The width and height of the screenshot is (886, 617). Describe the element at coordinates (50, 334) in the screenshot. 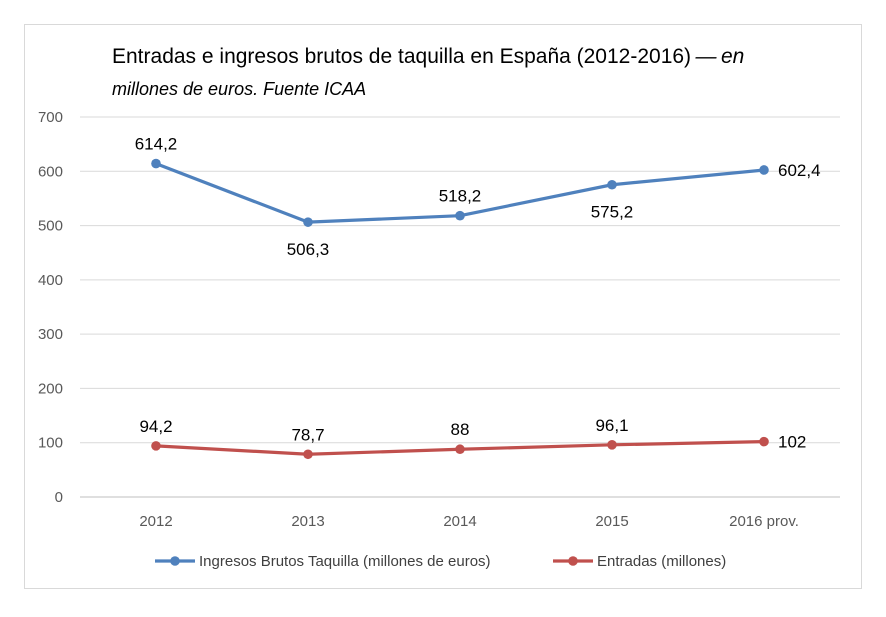

I see `y-tick-label: 300` at that location.